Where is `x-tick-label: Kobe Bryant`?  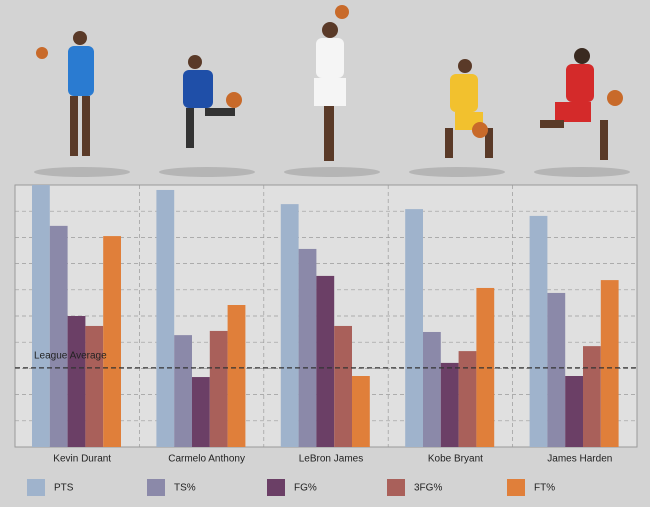 x-tick-label: Kobe Bryant is located at coordinates (455, 459).